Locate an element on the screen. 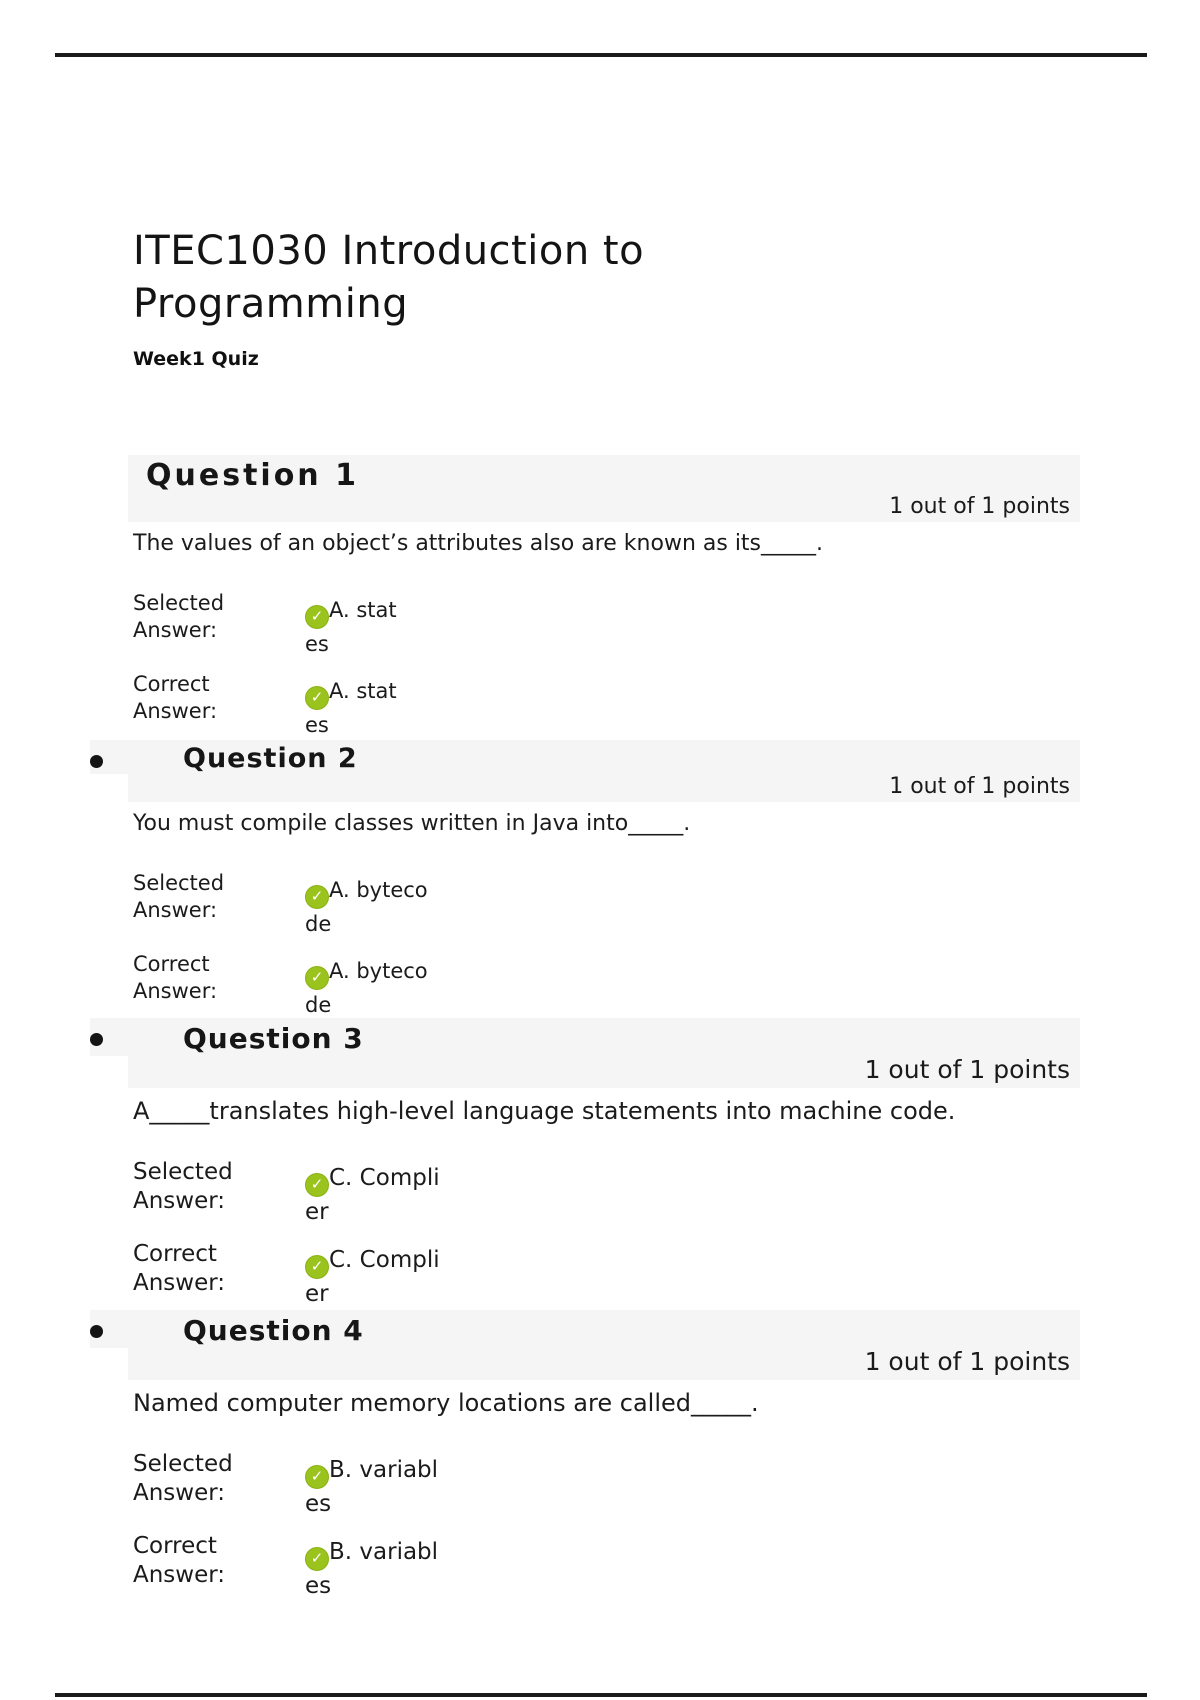  correct-answer-value: ✓ C. Compli er is located at coordinates (372, 1275).